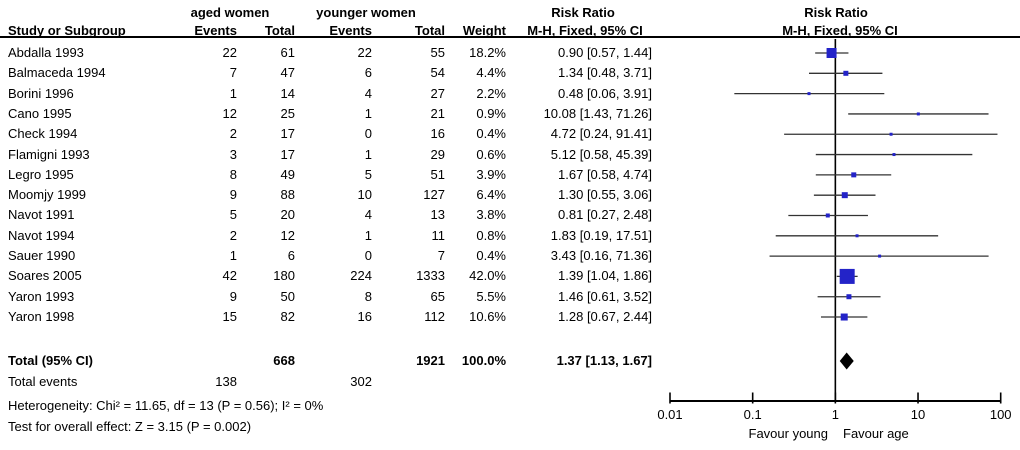  What do you see at coordinates (437, 174) in the screenshot?
I see `total-young: 51` at bounding box center [437, 174].